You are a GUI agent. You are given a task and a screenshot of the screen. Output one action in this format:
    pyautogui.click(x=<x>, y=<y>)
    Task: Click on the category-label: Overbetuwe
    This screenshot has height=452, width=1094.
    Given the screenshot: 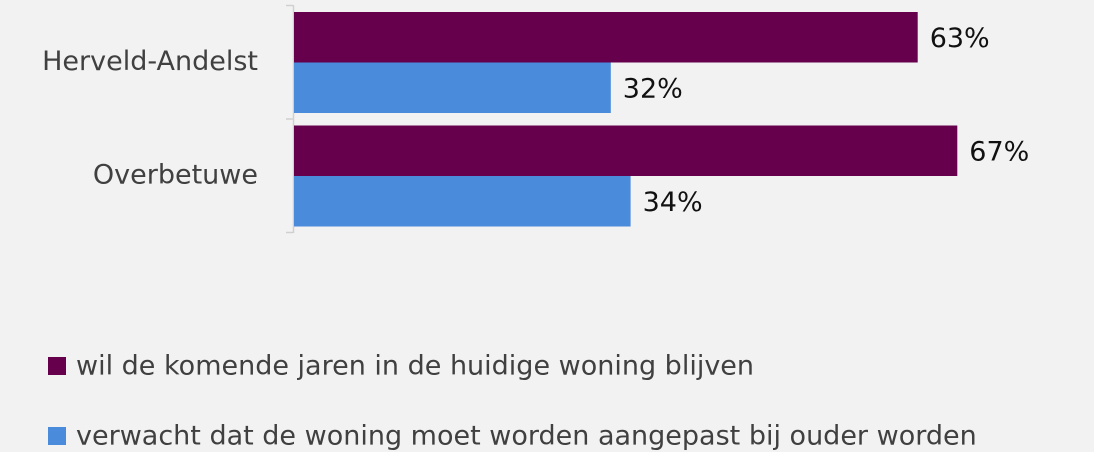 What is the action you would take?
    pyautogui.click(x=175, y=175)
    